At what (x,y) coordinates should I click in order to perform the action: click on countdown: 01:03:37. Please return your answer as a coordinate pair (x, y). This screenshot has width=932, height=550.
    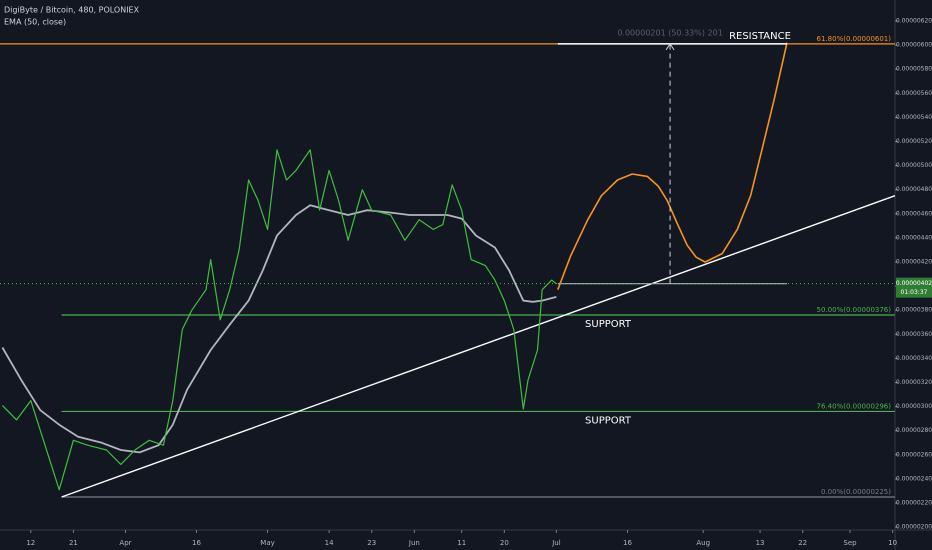
    Looking at the image, I should click on (914, 292).